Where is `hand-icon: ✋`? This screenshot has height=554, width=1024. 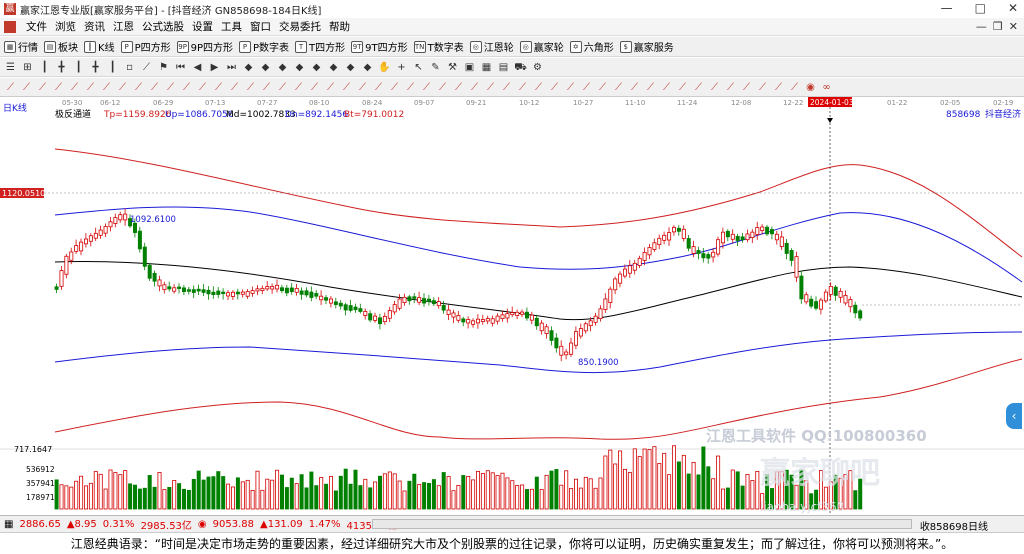
hand-icon: ✋ is located at coordinates (384, 67).